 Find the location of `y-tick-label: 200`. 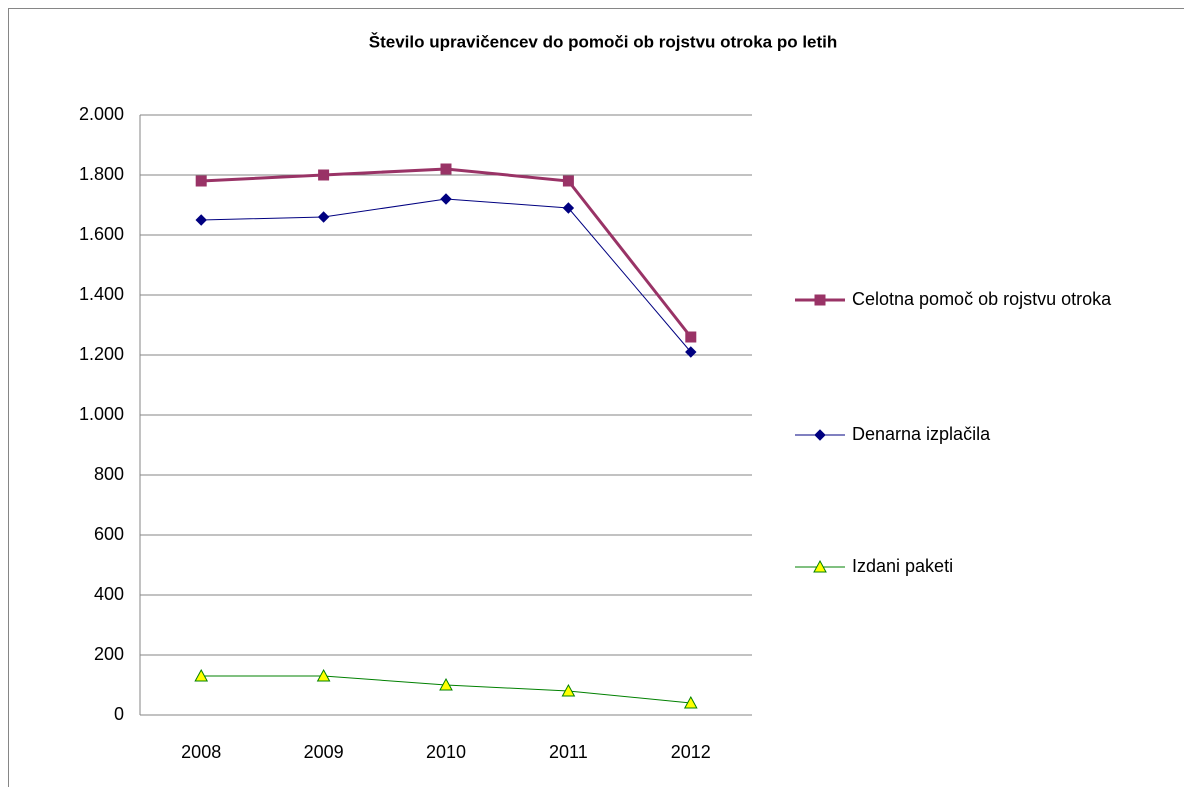

y-tick-label: 200 is located at coordinates (109, 654).